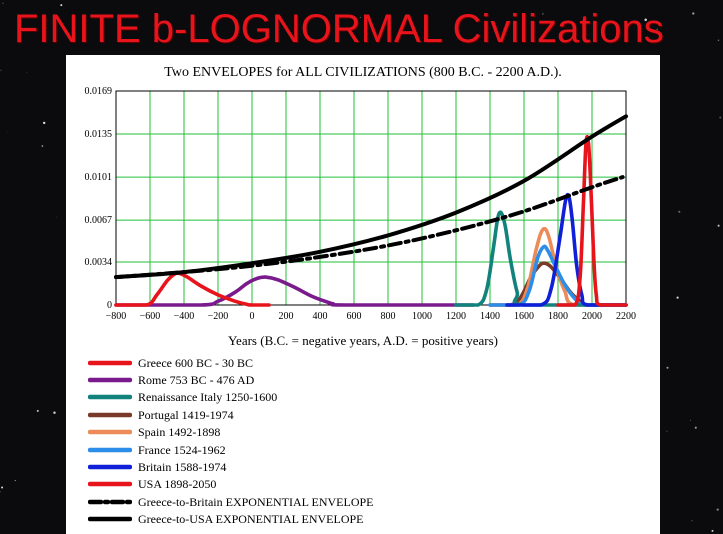  What do you see at coordinates (524, 316) in the screenshot?
I see `x-tick-label: 1600` at bounding box center [524, 316].